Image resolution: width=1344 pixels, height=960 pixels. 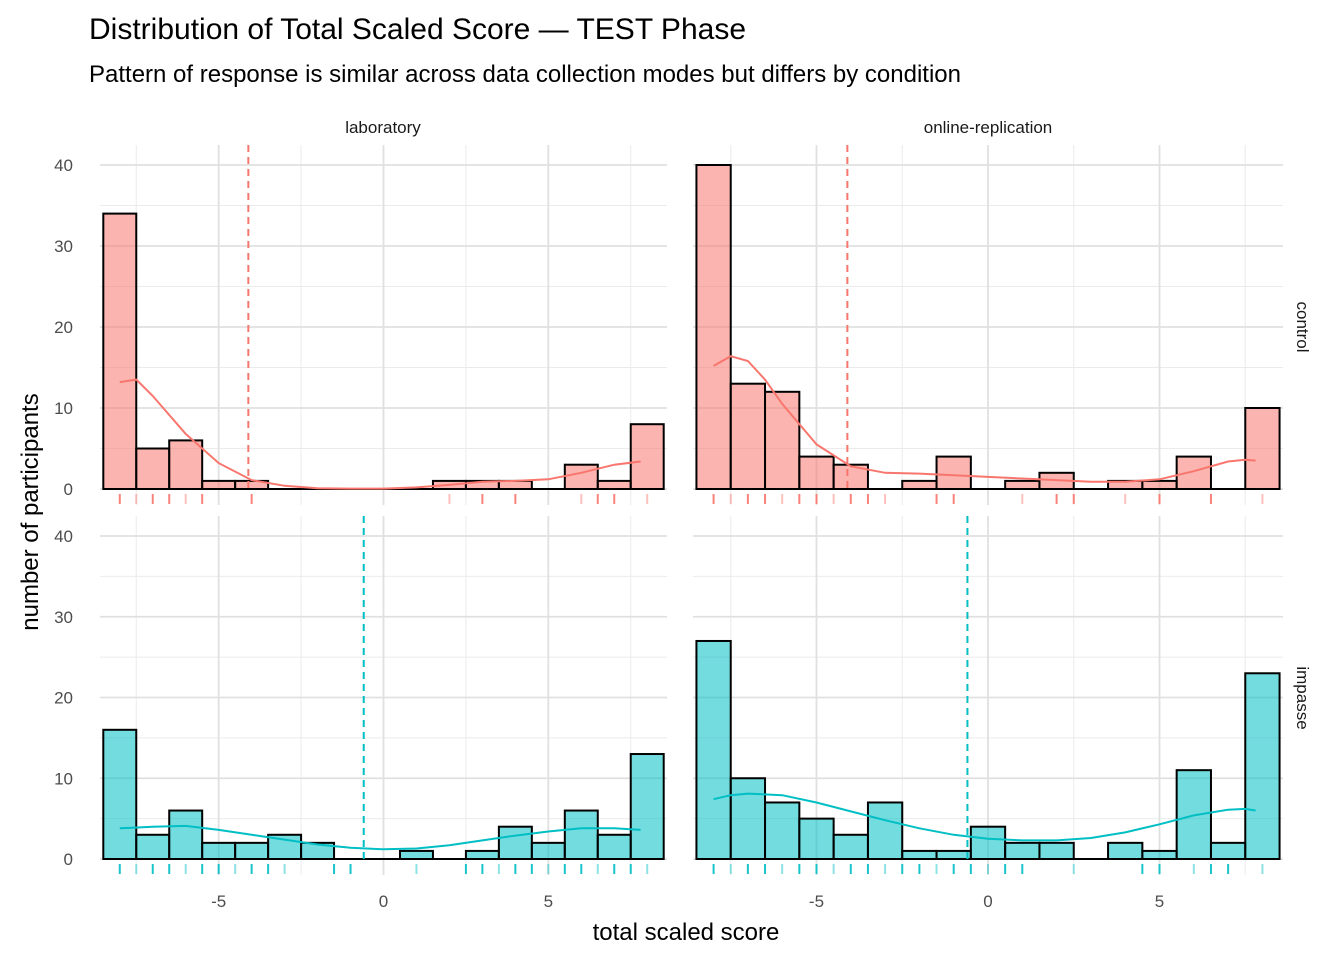 What do you see at coordinates (687, 901) in the screenshot?
I see `x-tick-labels: -5 0 5 -5 0 5` at bounding box center [687, 901].